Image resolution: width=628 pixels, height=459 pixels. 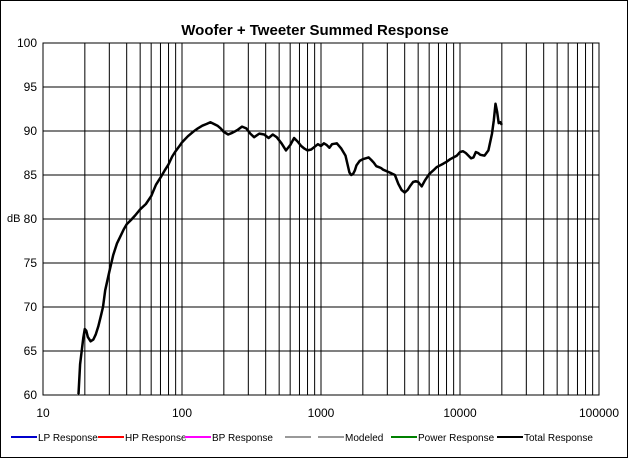 What do you see at coordinates (156, 438) in the screenshot?
I see `legend-label: HP Response` at bounding box center [156, 438].